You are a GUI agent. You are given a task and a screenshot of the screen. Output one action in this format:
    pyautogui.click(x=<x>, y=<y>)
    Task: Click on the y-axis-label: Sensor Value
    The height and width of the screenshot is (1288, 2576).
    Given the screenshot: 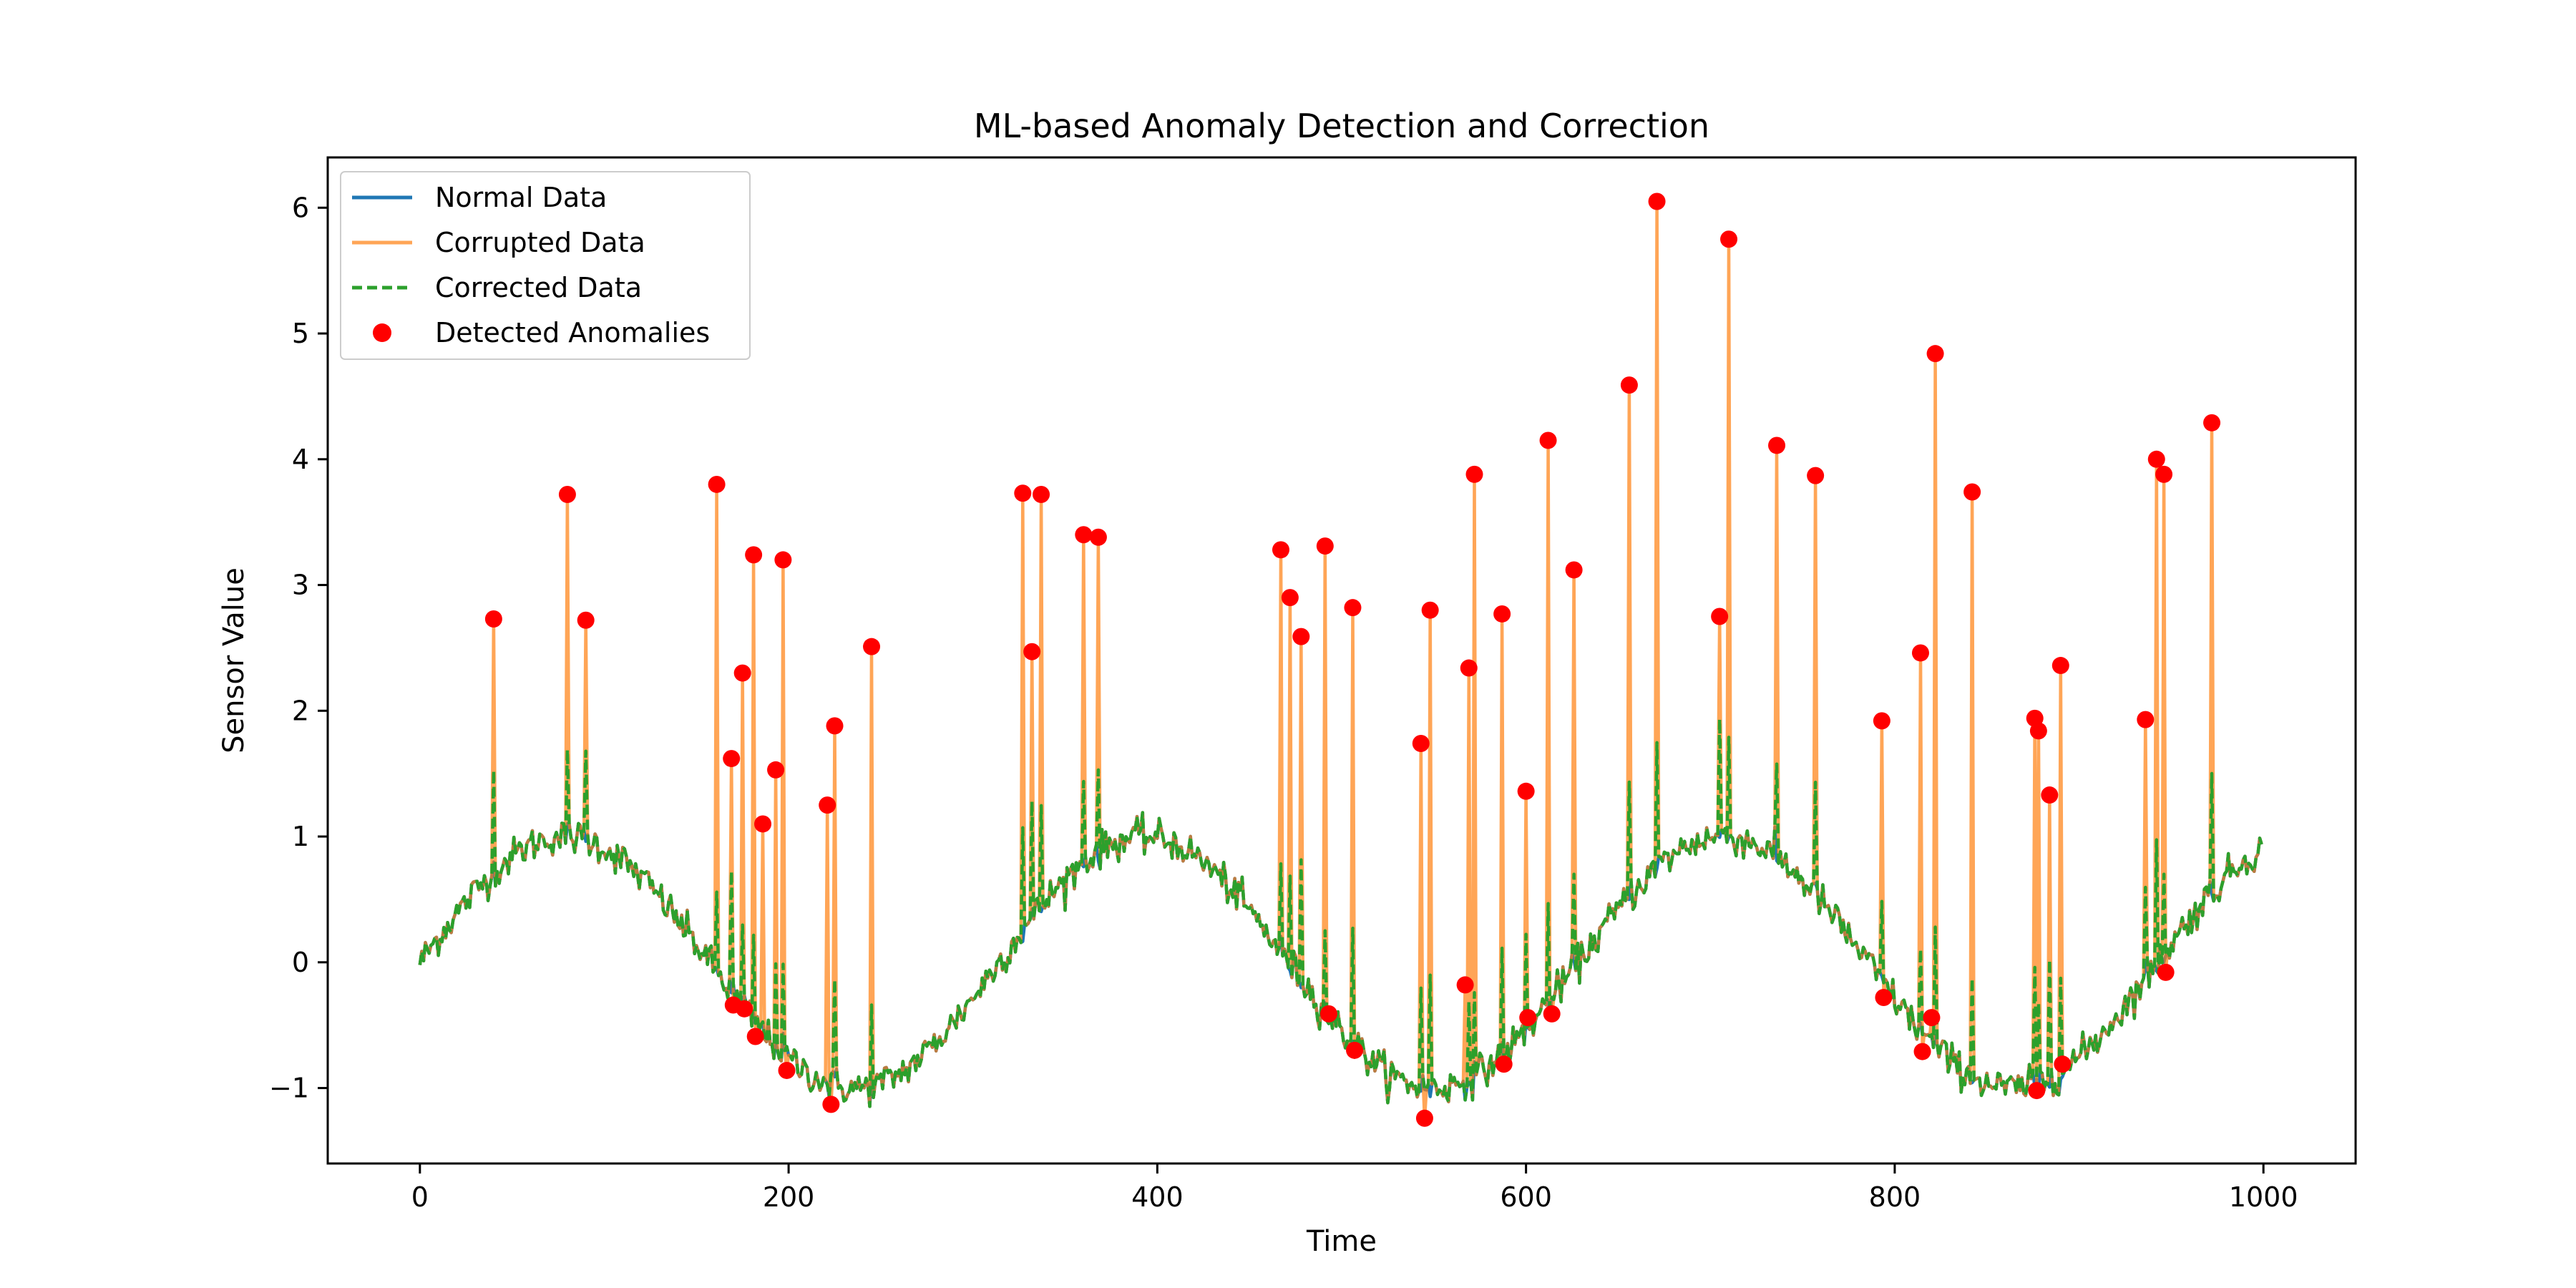 What is the action you would take?
    pyautogui.click(x=234, y=660)
    